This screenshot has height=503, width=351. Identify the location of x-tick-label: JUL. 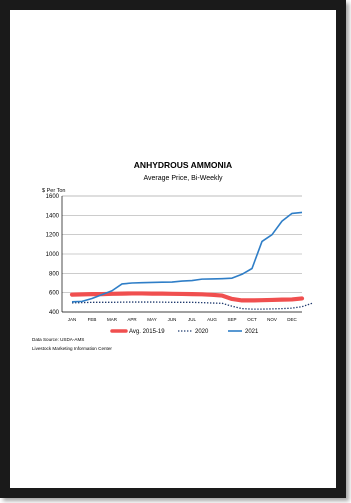
(192, 319).